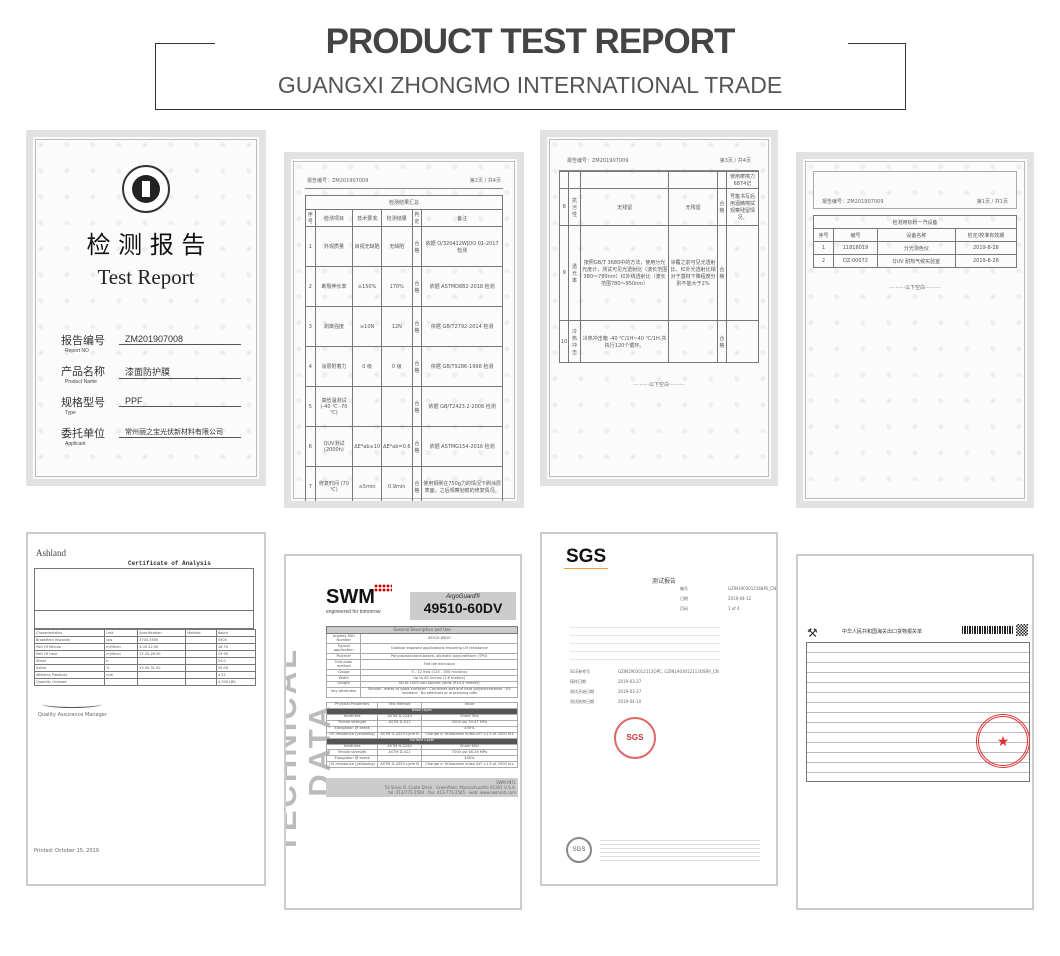 The height and width of the screenshot is (956, 1060). What do you see at coordinates (422, 630) in the screenshot?
I see `section-title: General Description and Use` at bounding box center [422, 630].